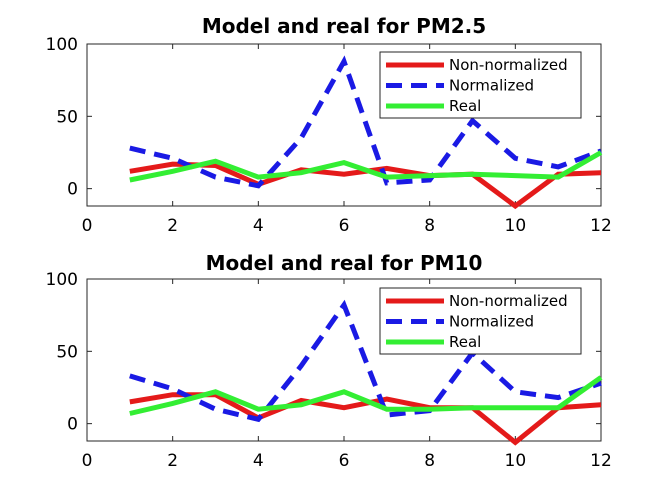 Image resolution: width=665 pixels, height=498 pixels. What do you see at coordinates (344, 26) in the screenshot?
I see `chart-title: Model and real for PM2.5` at bounding box center [344, 26].